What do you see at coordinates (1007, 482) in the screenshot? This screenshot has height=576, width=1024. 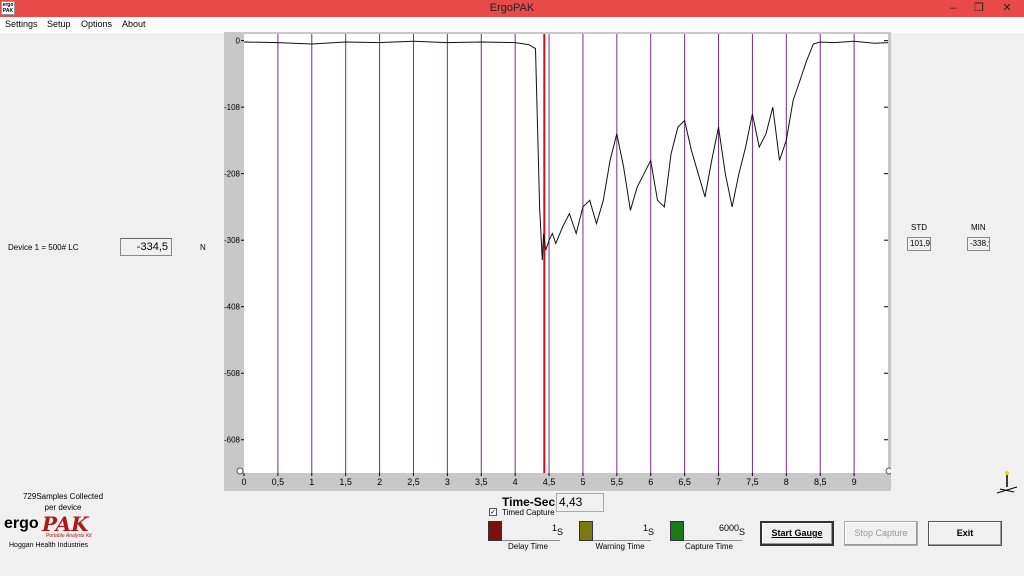 I see `pointer-icon` at bounding box center [1007, 482].